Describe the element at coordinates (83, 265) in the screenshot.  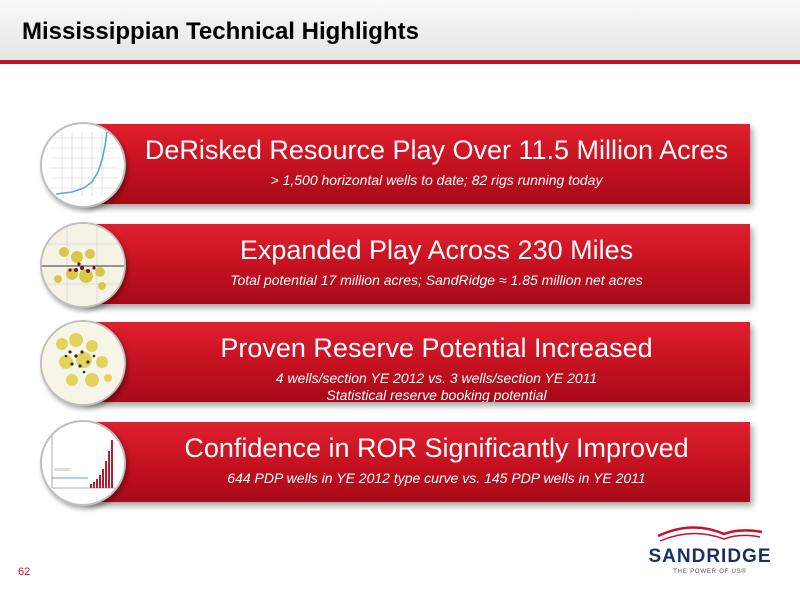
I see `acreage-map-thumbnail-icon` at that location.